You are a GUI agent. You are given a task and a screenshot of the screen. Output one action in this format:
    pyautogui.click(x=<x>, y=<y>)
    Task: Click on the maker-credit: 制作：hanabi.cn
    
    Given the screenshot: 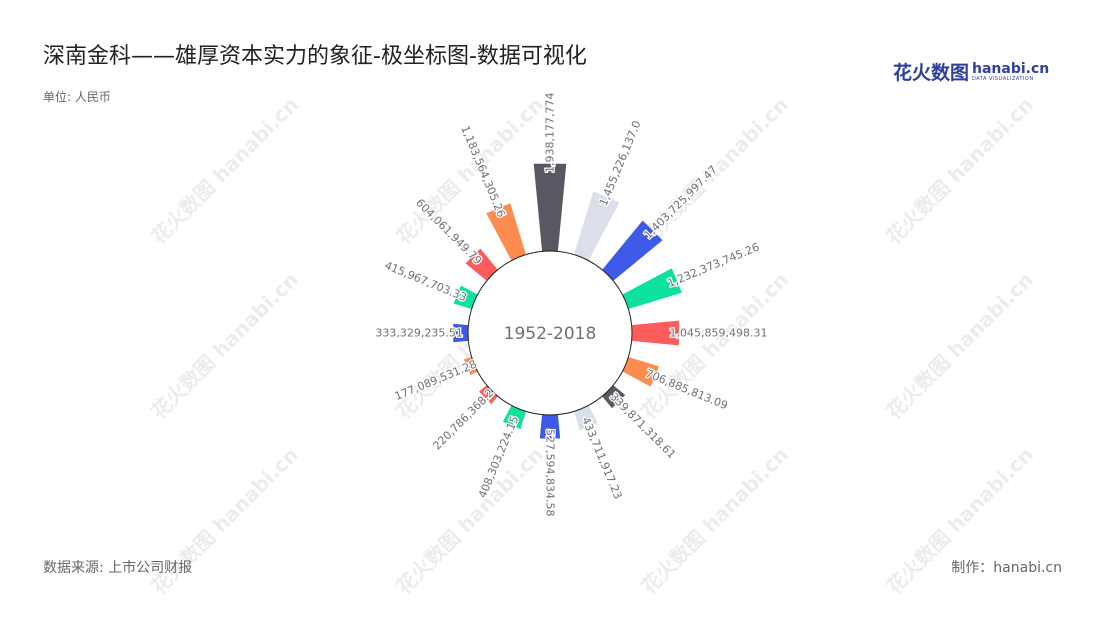 What is the action you would take?
    pyautogui.click(x=1006, y=568)
    